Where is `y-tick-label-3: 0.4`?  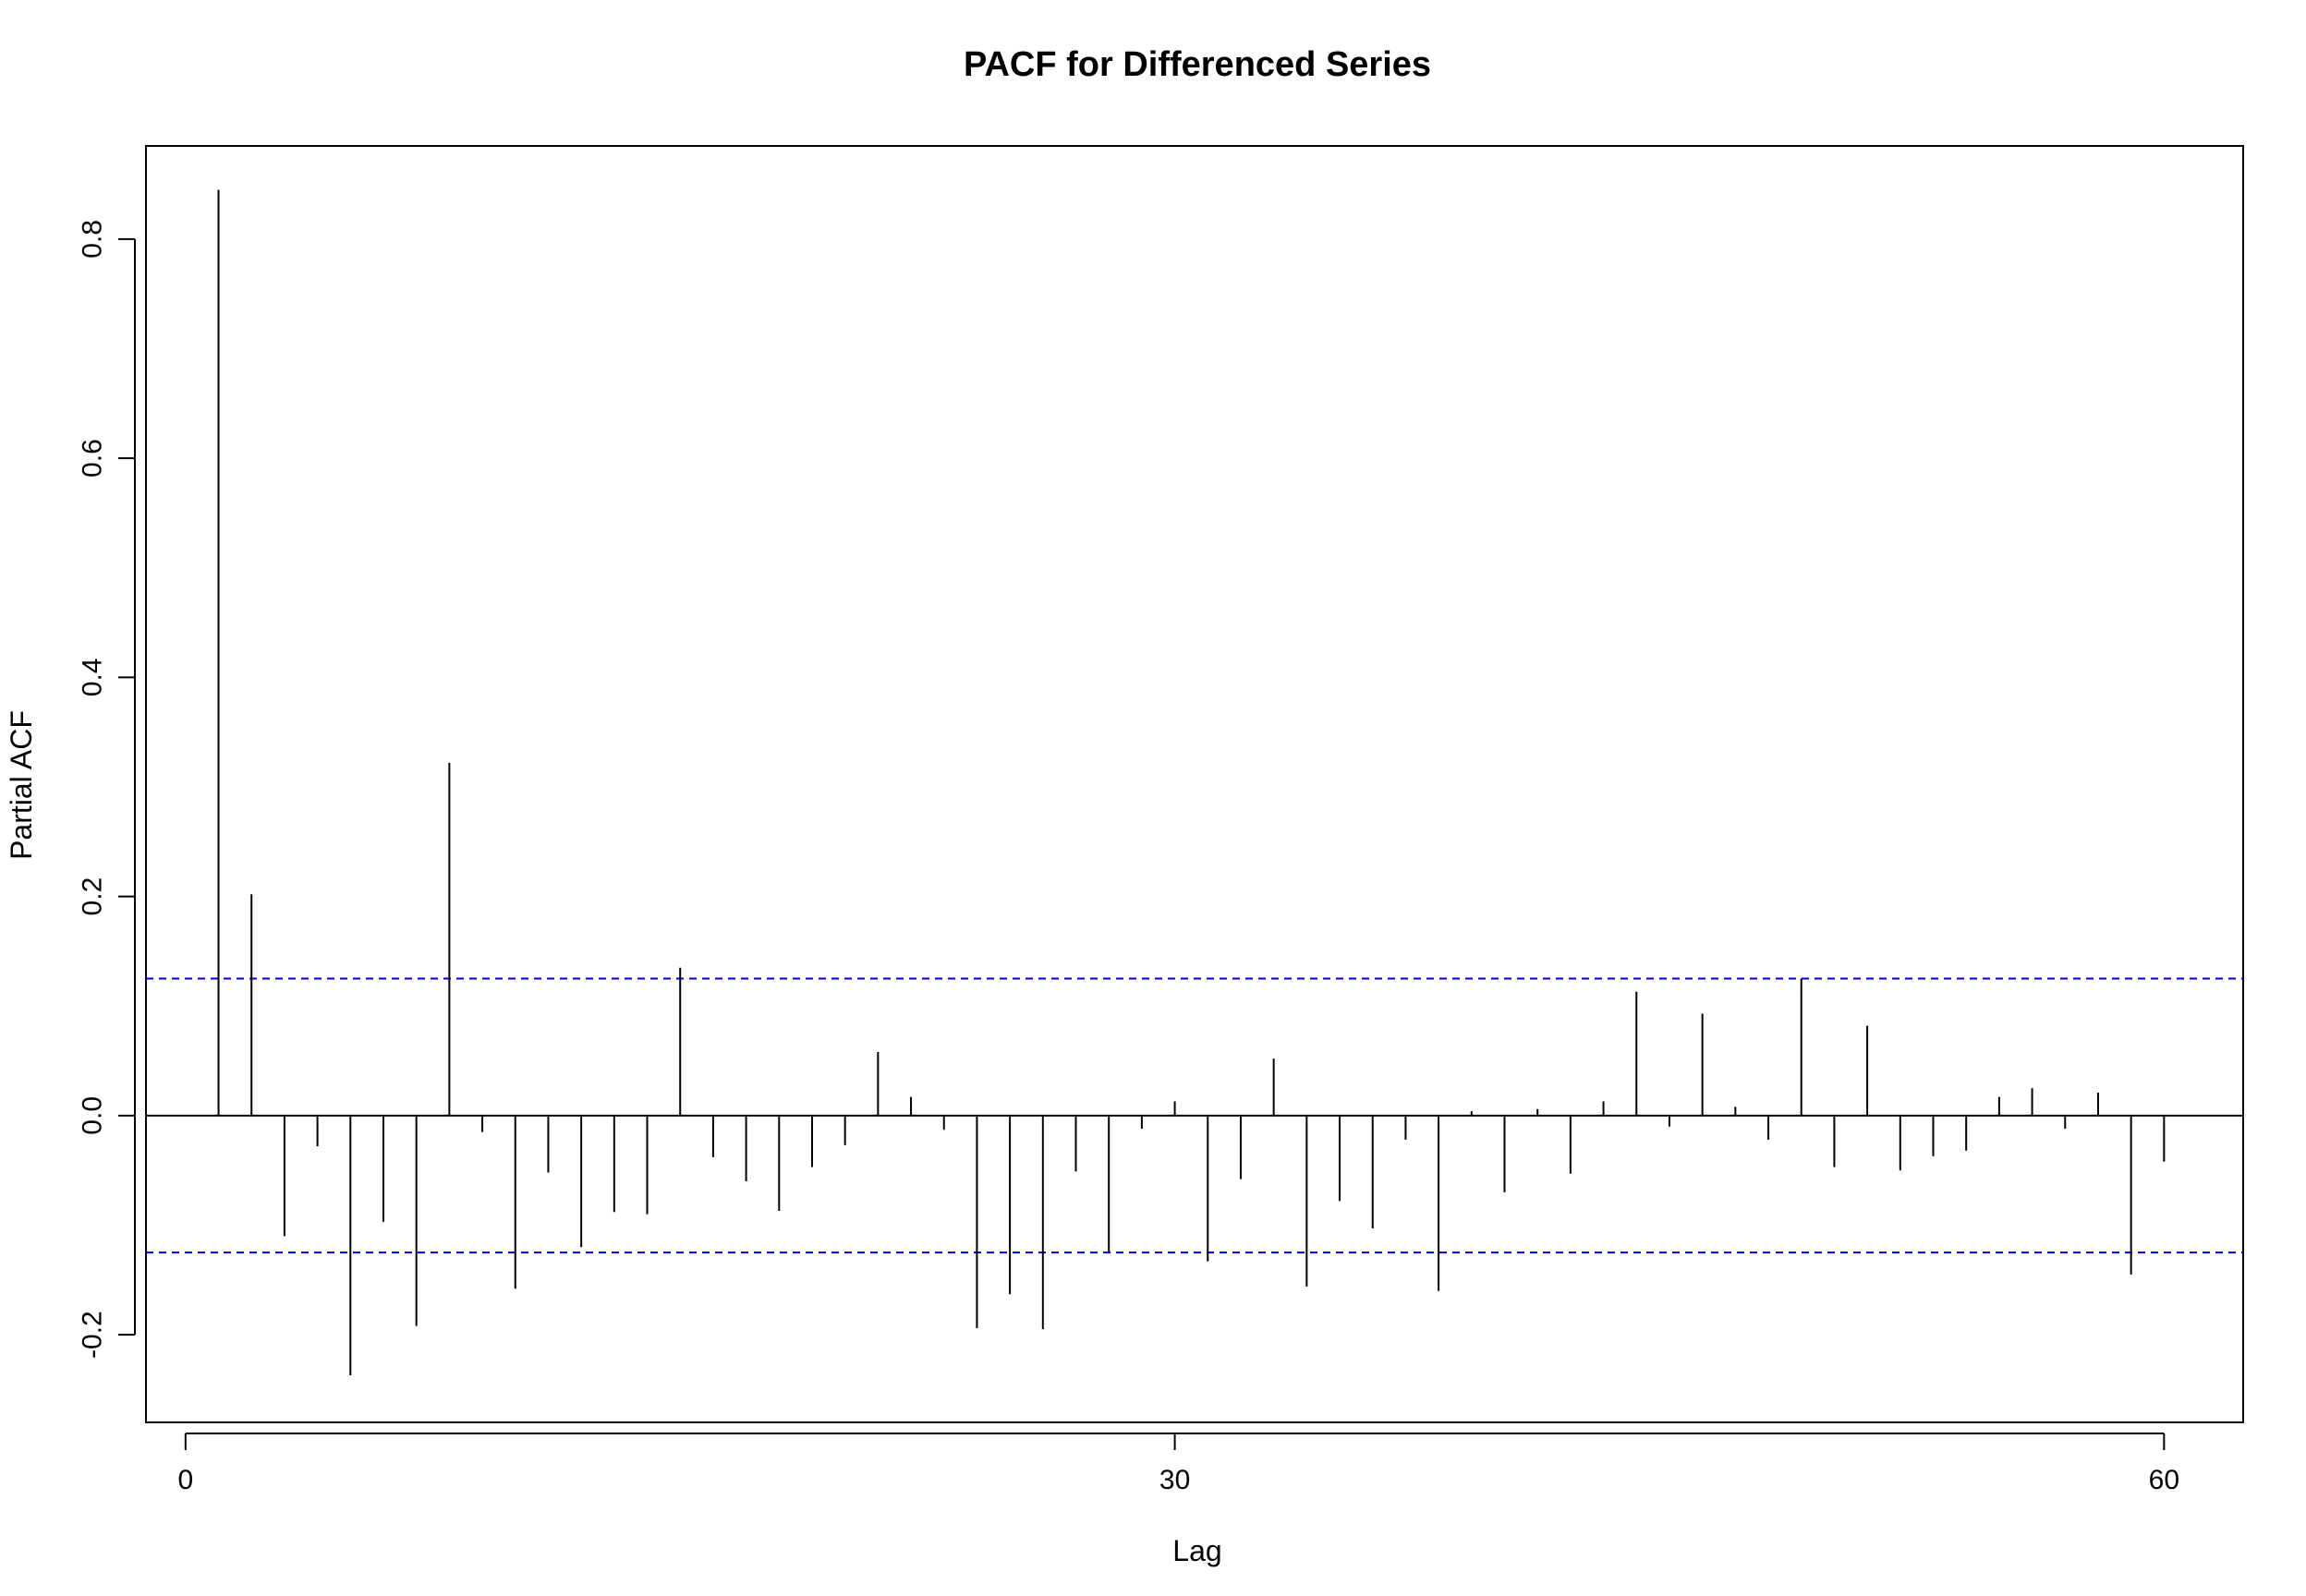 y-tick-label-3: 0.4 is located at coordinates (93, 677).